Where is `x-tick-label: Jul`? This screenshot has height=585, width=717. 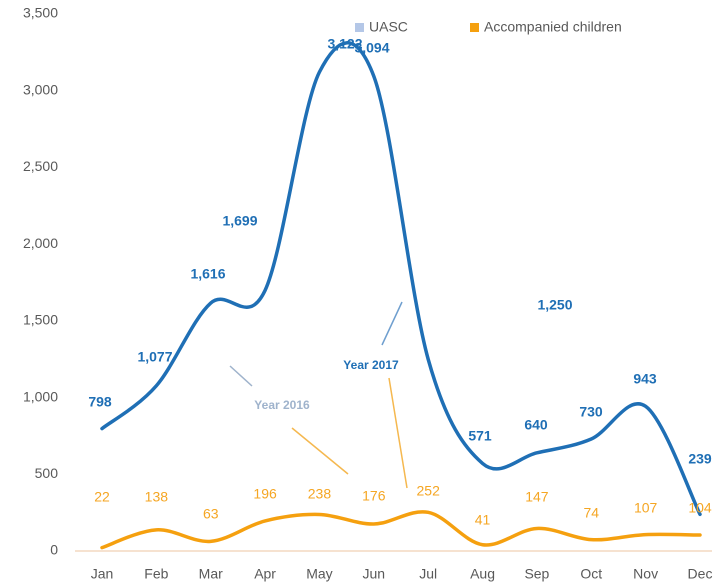 x-tick-label: Jul is located at coordinates (428, 574).